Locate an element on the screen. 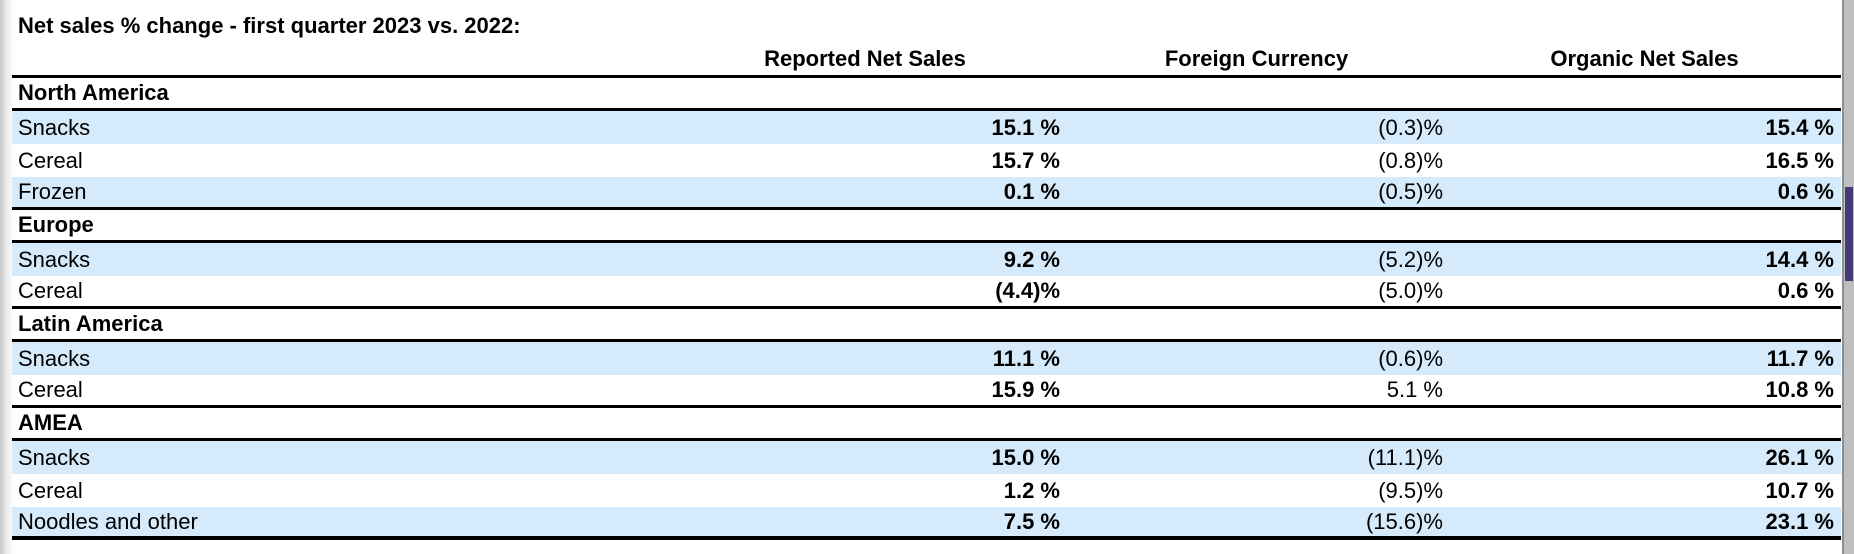 The image size is (1854, 554). region-row: North America is located at coordinates (926, 94).